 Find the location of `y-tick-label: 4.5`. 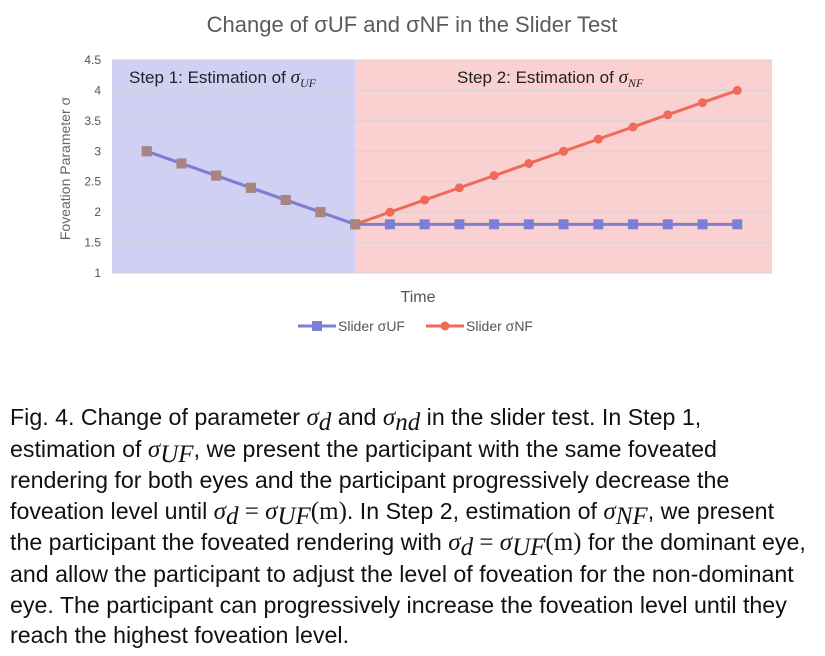

y-tick-label: 4.5 is located at coordinates (92, 60).